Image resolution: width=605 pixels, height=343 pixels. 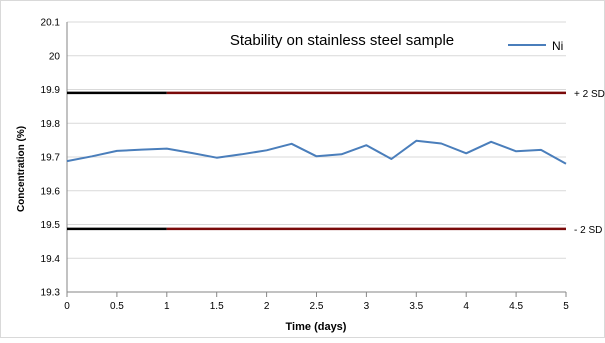 I want to click on legend-label-ni: Ni, so click(x=557, y=46).